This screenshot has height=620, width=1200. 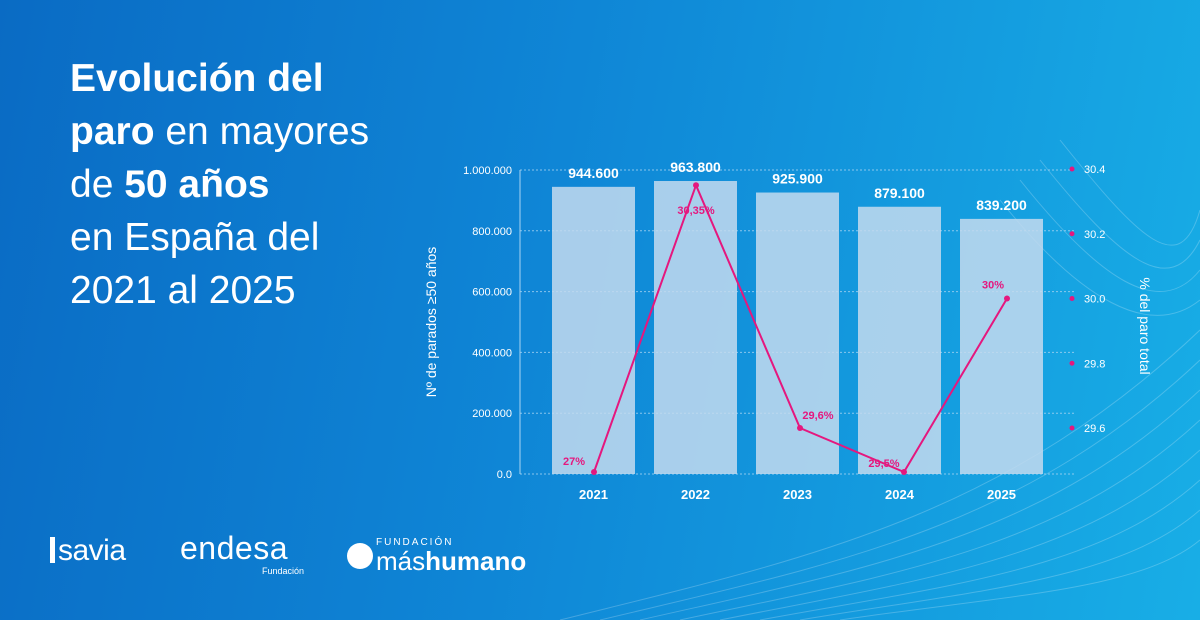 I want to click on bar-value-label: 839.200, so click(x=1001, y=205).